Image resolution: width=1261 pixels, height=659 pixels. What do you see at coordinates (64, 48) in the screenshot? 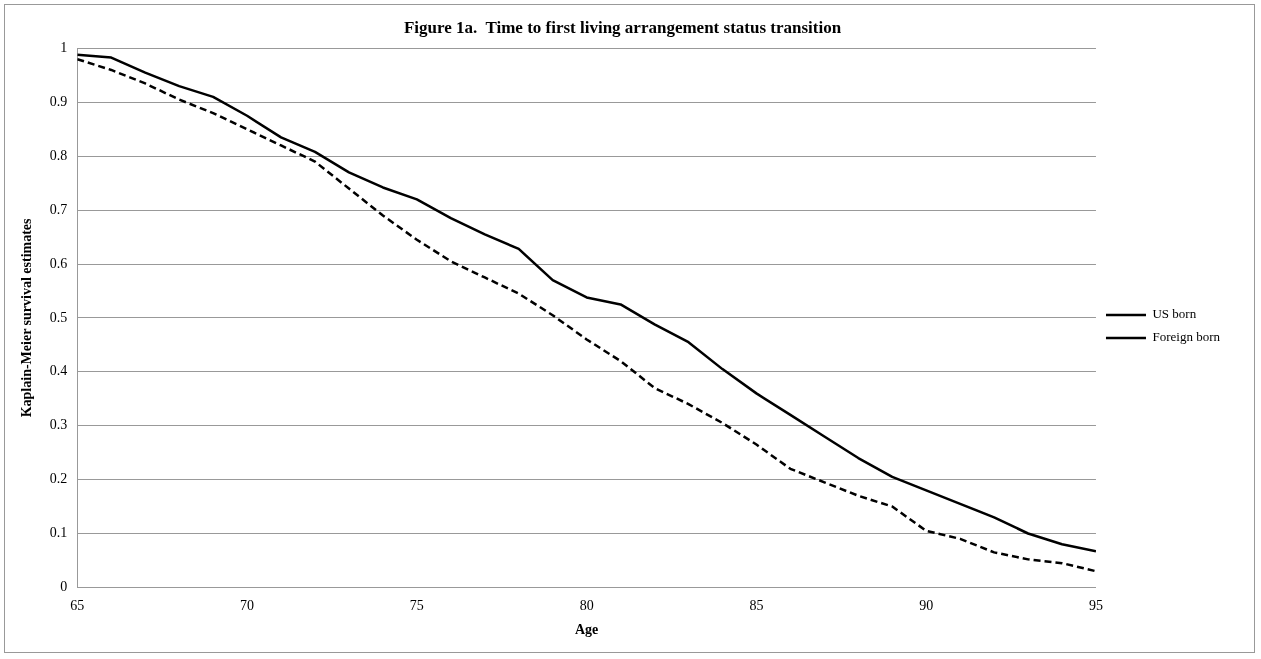
I see `y-tick-label: 1` at bounding box center [64, 48].